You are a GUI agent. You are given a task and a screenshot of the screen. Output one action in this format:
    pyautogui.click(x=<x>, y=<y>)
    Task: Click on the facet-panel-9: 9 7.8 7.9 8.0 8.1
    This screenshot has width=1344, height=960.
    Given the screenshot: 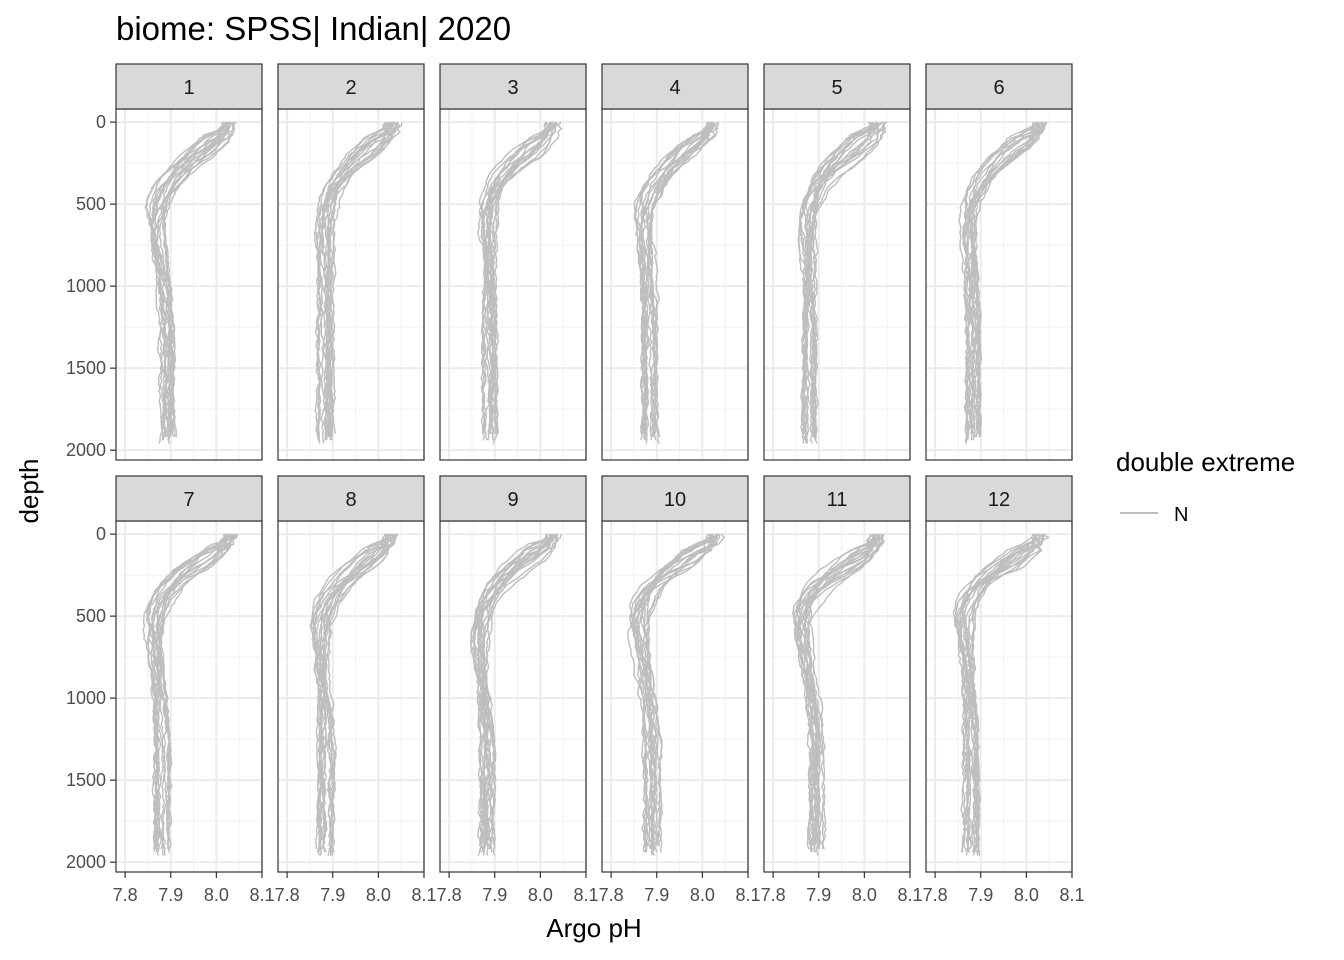 What is the action you would take?
    pyautogui.click(x=518, y=690)
    